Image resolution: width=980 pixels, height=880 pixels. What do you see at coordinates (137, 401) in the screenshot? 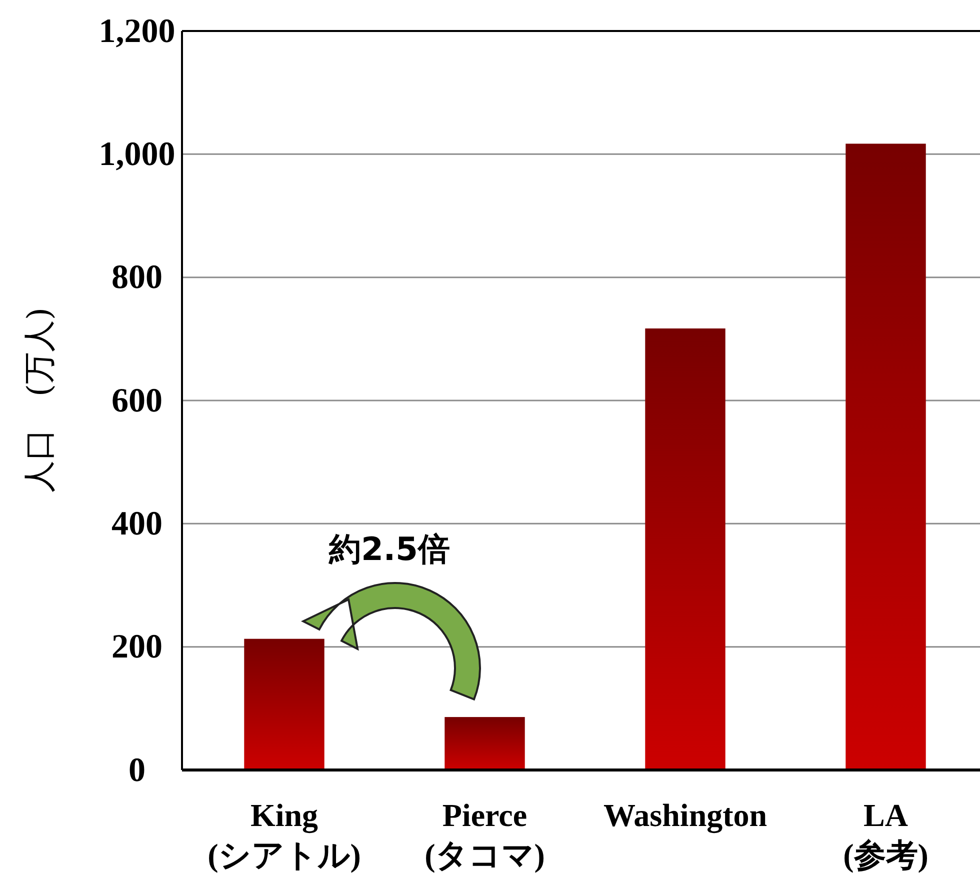
I see `y-tick-label: 600` at bounding box center [137, 401].